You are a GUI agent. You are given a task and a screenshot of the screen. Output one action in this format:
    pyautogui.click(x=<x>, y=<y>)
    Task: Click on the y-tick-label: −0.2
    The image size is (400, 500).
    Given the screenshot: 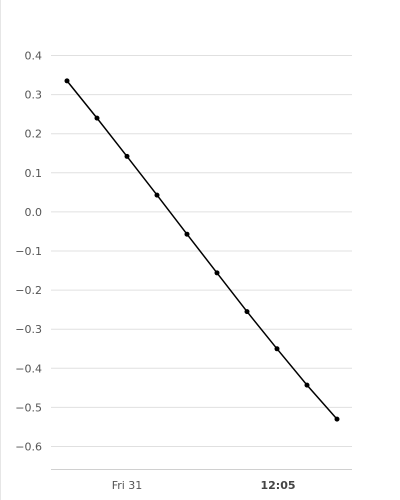 What is the action you would take?
    pyautogui.click(x=28, y=290)
    